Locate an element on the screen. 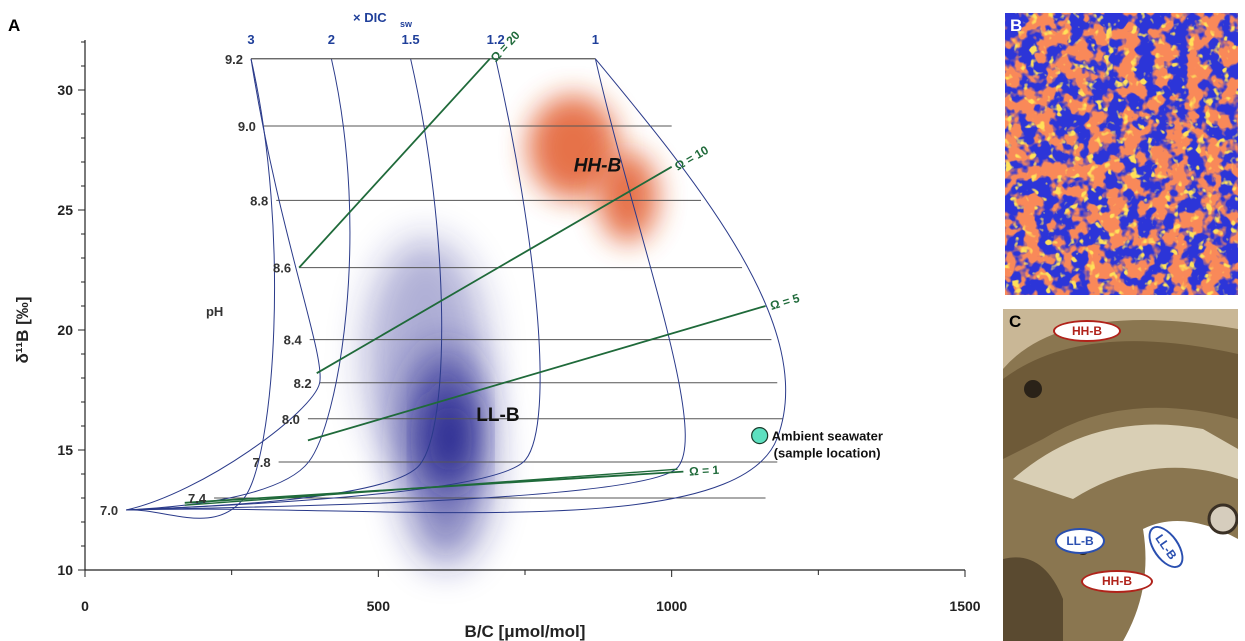 The height and width of the screenshot is (641, 1245). cluster-llb-cloud is located at coordinates (450, 439).